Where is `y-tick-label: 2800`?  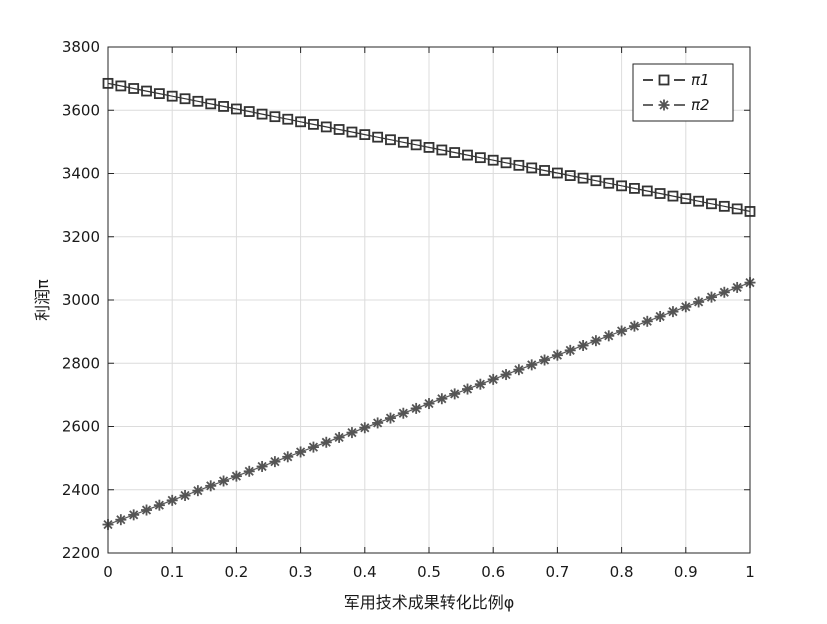 y-tick-label: 2800 is located at coordinates (81, 363).